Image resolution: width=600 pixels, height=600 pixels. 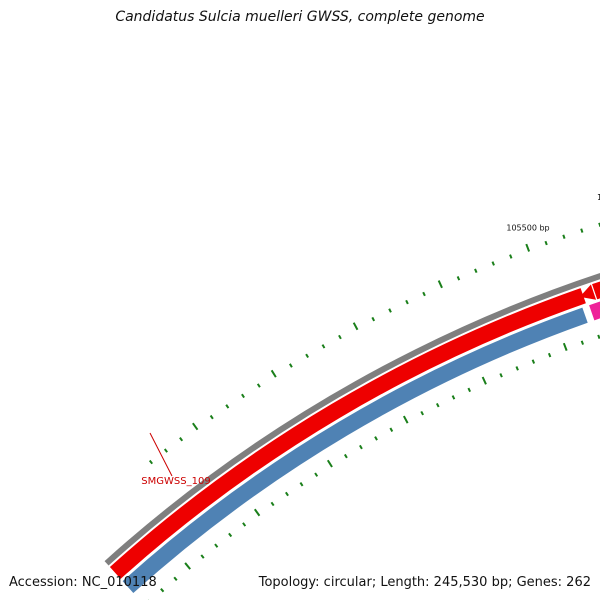 I want to click on forward-gene-arrowhead, so click(x=588, y=292).